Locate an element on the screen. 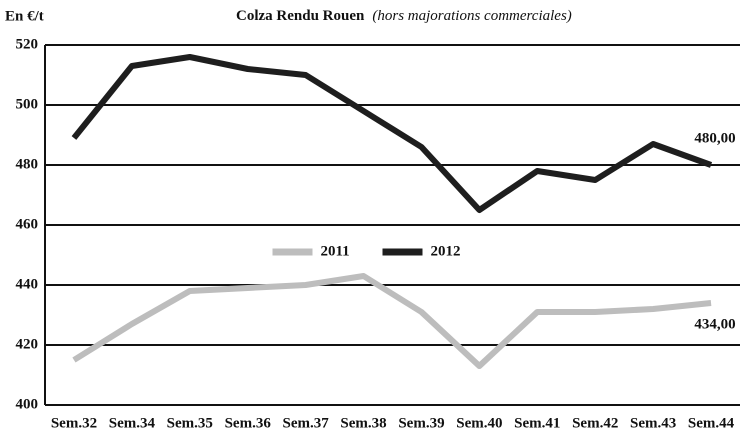 This screenshot has width=747, height=444. x-tick-label: Sem.39 is located at coordinates (421, 423).